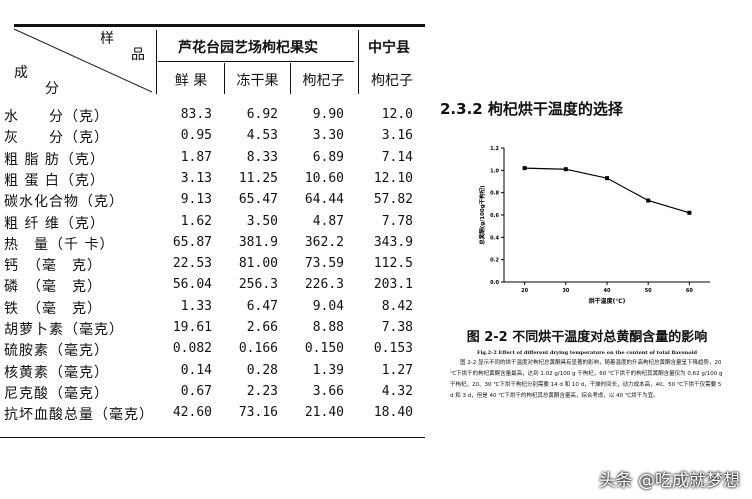  What do you see at coordinates (192, 264) in the screenshot?
I see `table-cell: 22.53` at bounding box center [192, 264].